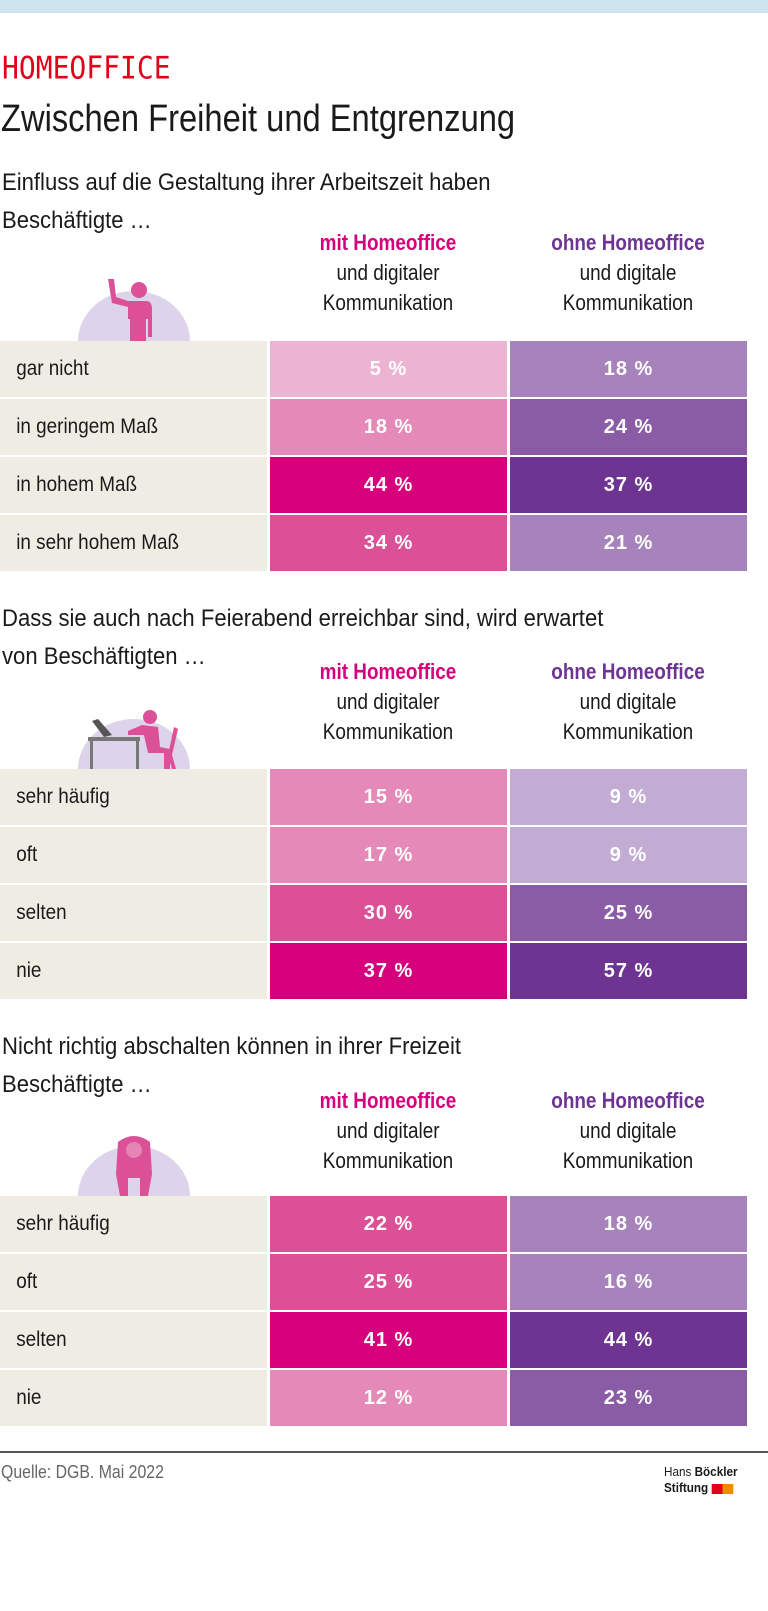  Describe the element at coordinates (86, 68) in the screenshot. I see `kicker: HOMEOFFICE` at that location.